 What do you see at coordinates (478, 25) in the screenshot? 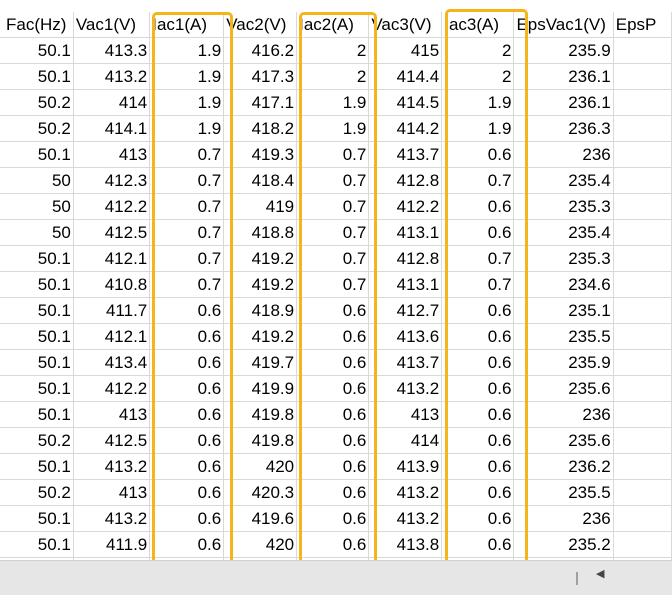
I see `column-header: Iac3(A)` at bounding box center [478, 25].